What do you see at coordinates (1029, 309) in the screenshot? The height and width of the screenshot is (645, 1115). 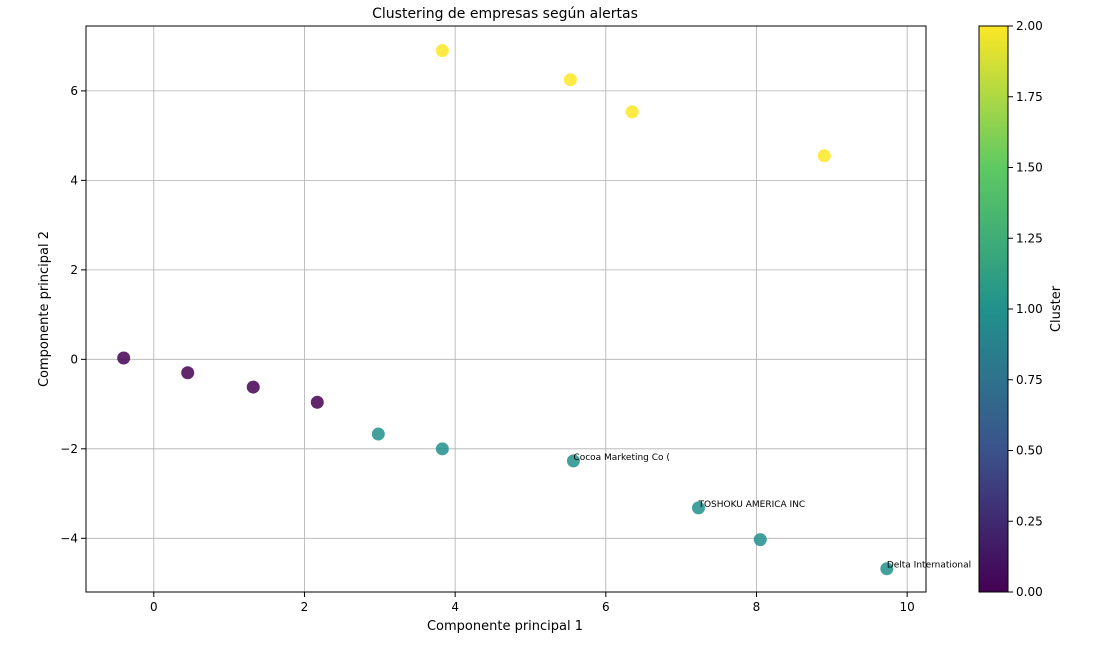 I see `colorbar-tick-label: 1.00` at bounding box center [1029, 309].